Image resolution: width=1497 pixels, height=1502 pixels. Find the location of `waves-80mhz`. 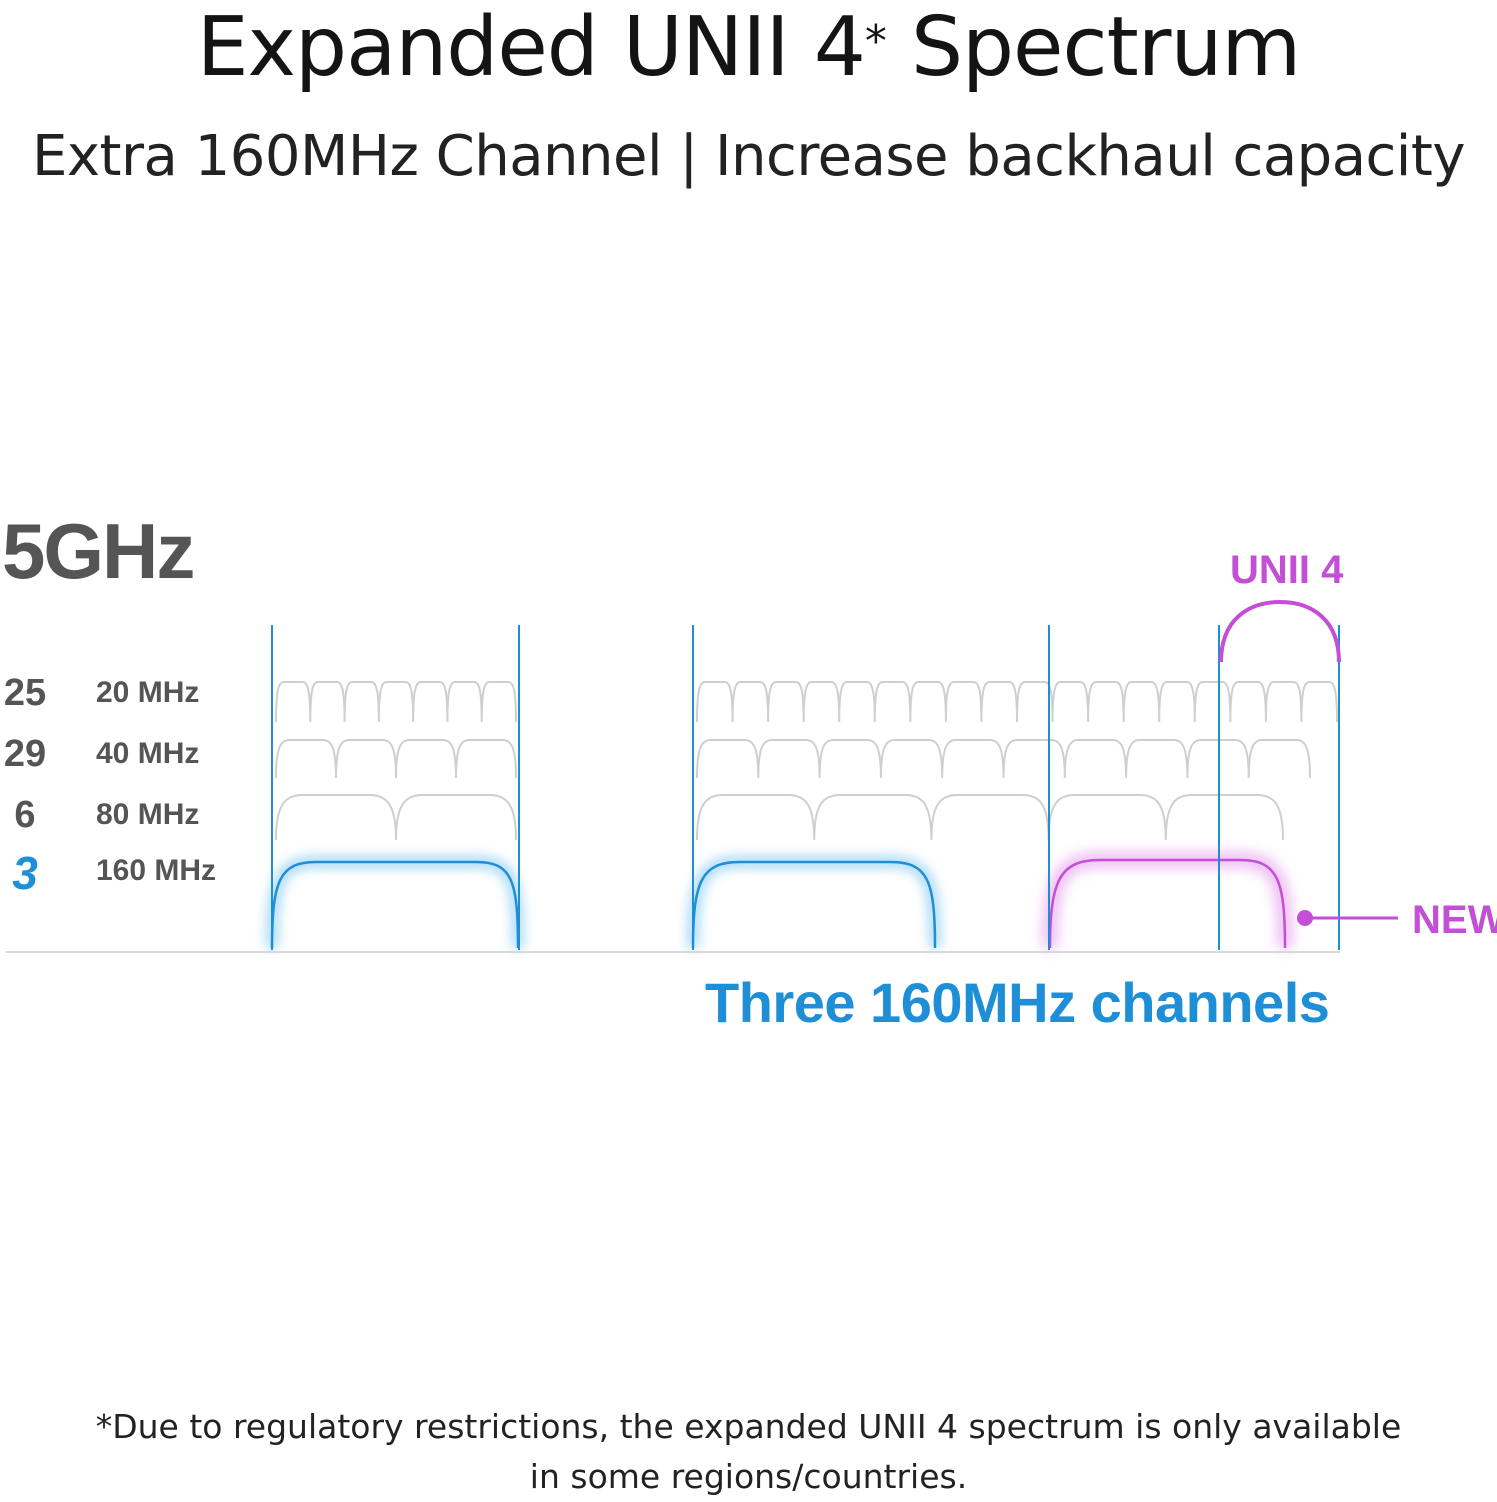

waves-80mhz is located at coordinates (779, 817).